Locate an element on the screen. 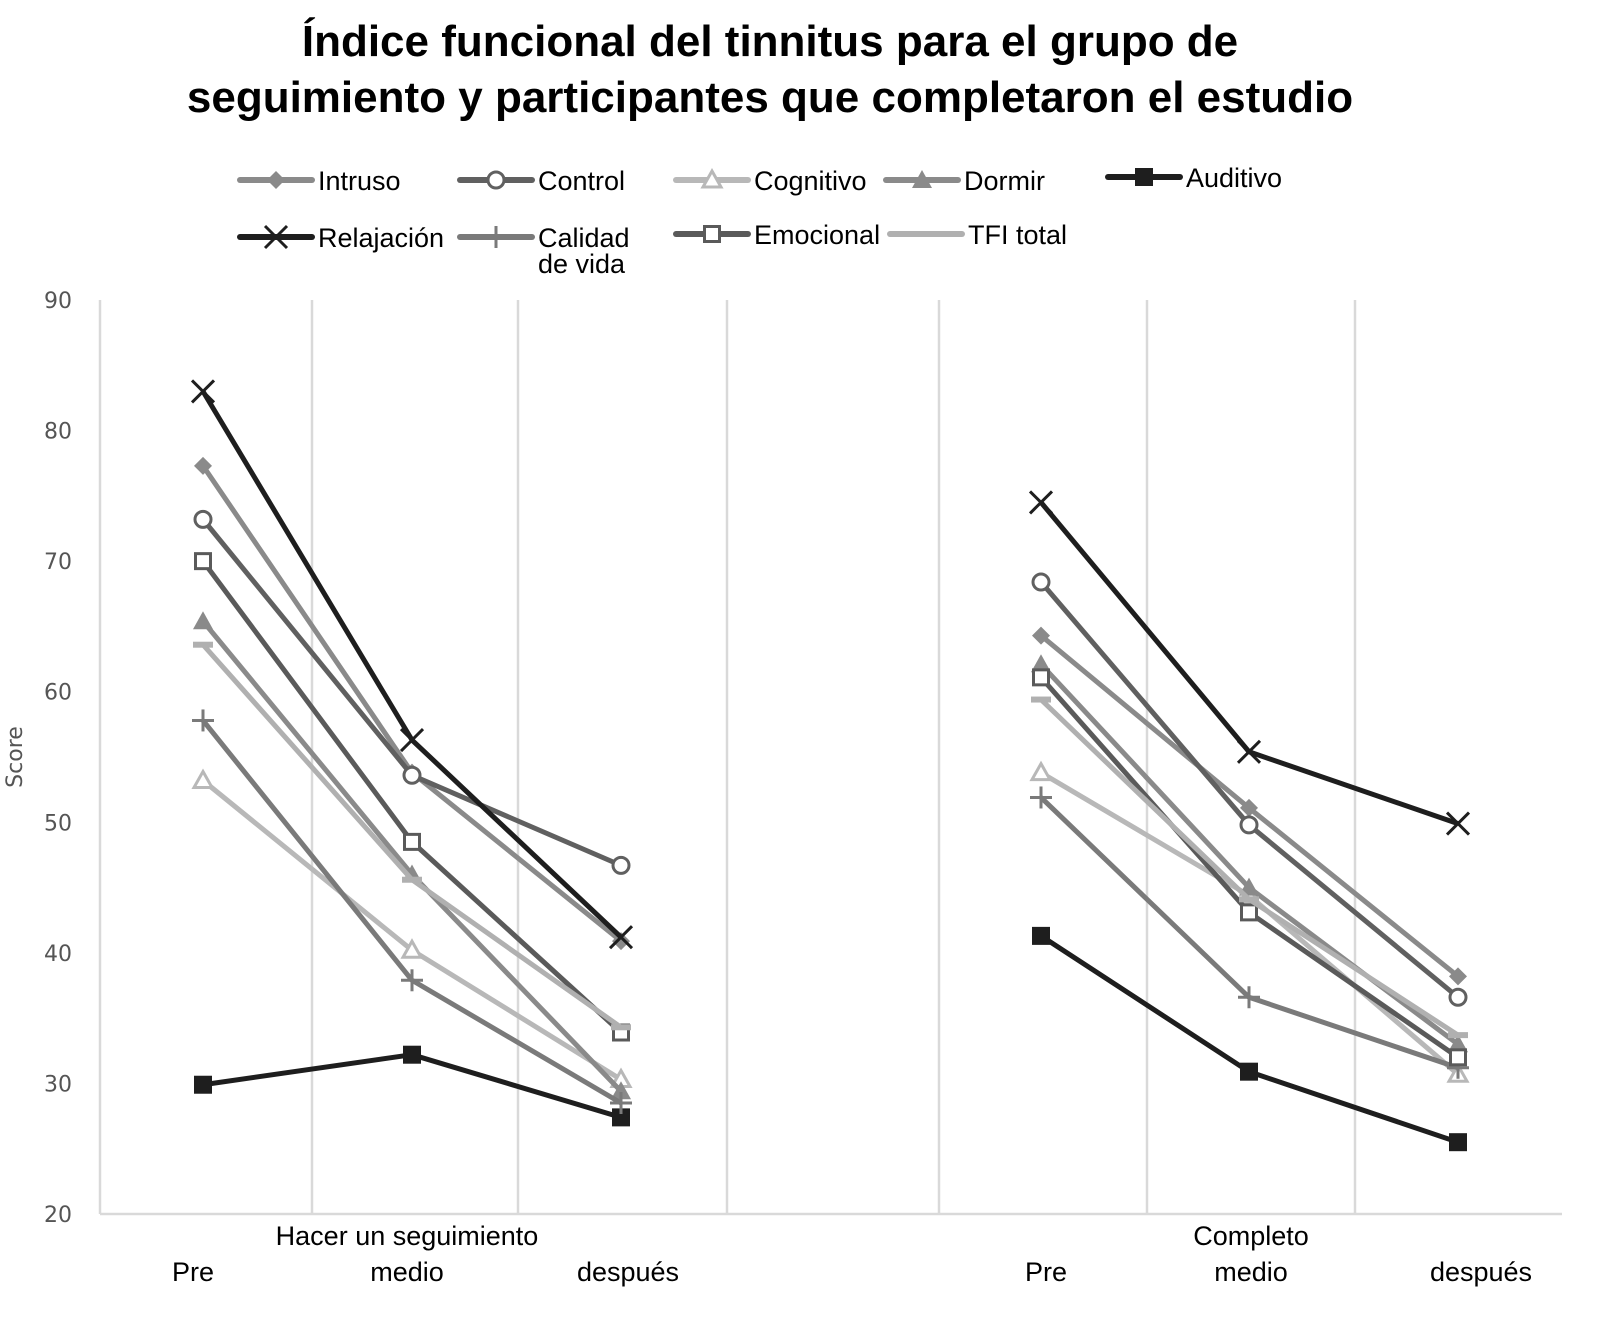 Image resolution: width=1600 pixels, height=1319 pixels. y-tick-label: 40 is located at coordinates (58, 954).